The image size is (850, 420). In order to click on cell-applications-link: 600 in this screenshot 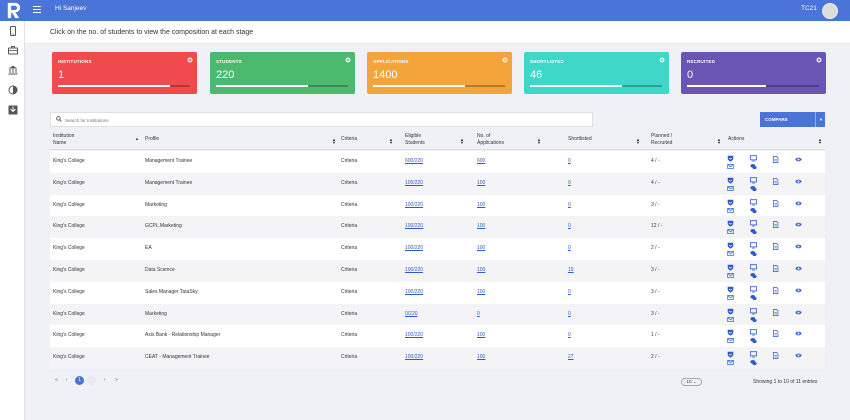, I will do `click(481, 161)`.